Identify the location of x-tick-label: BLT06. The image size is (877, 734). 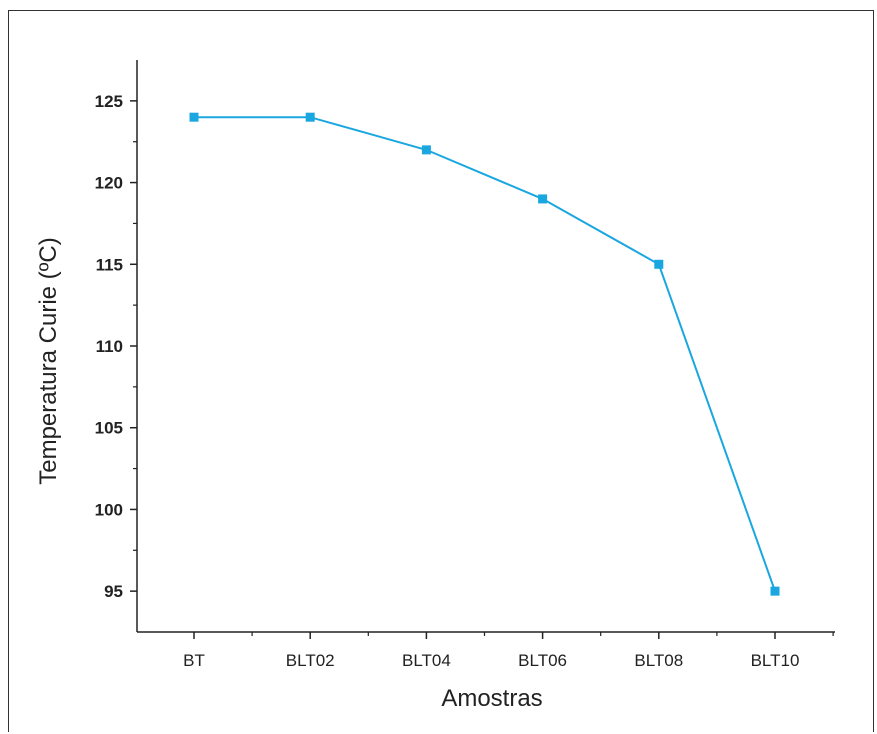
(542, 660).